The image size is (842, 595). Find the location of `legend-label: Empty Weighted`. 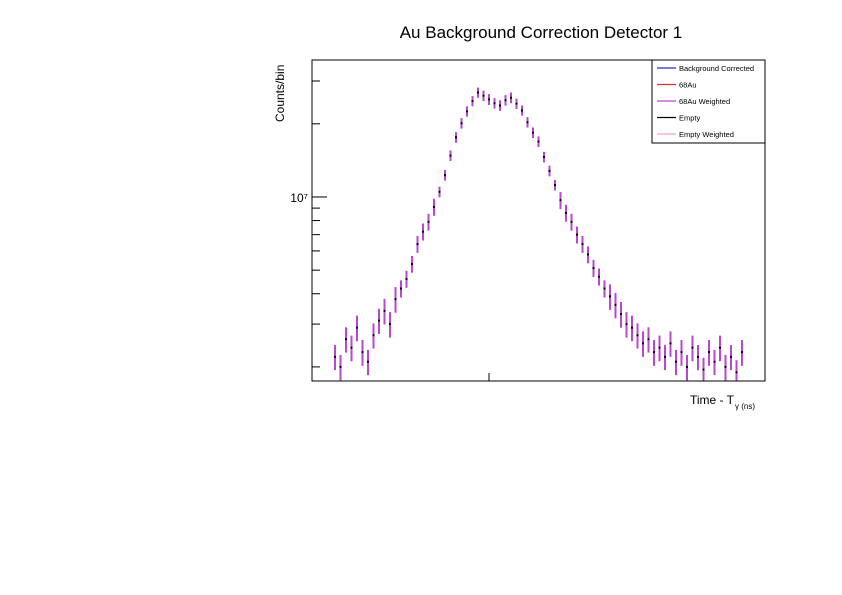

legend-label: Empty Weighted is located at coordinates (706, 134).